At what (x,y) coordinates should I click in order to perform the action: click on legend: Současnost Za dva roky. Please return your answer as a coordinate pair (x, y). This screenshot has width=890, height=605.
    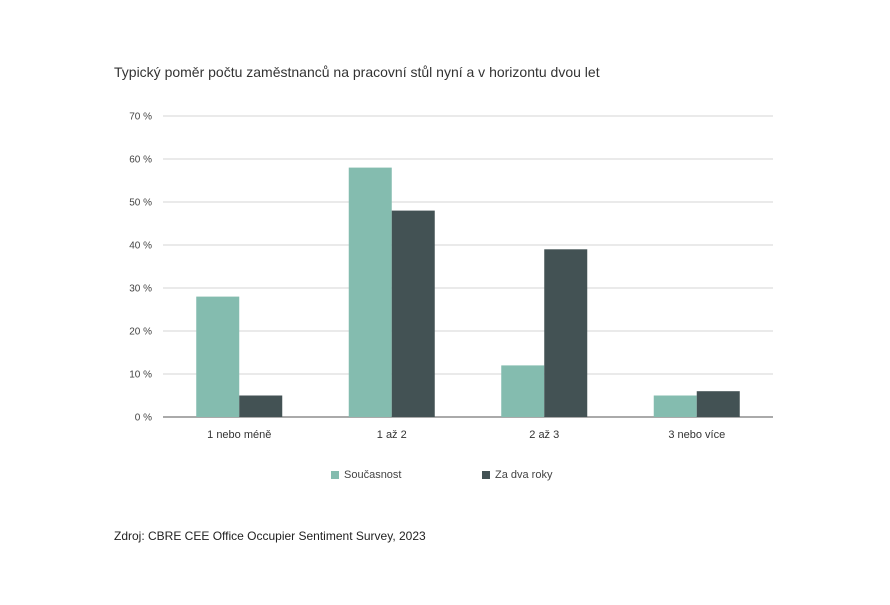
    Looking at the image, I should click on (445, 479).